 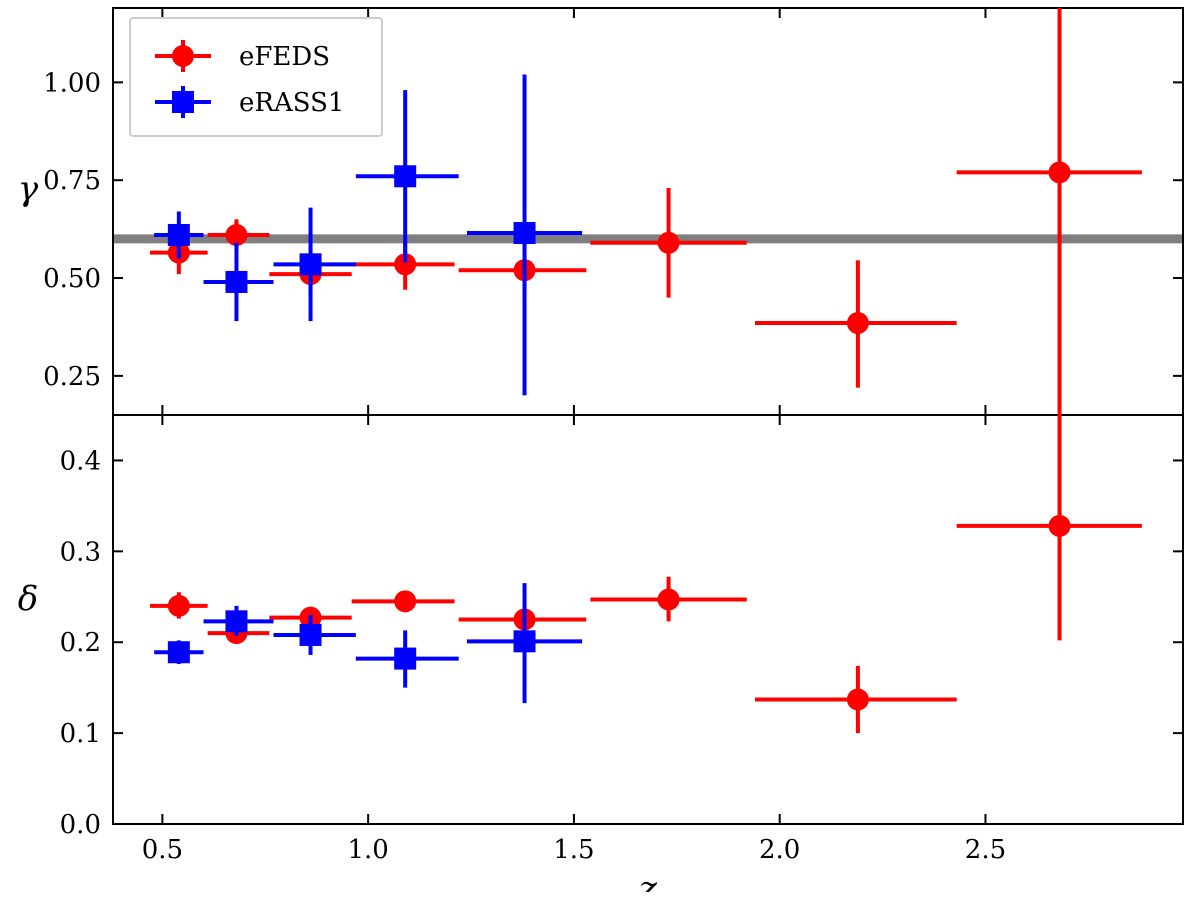 What do you see at coordinates (183, 56) in the screenshot?
I see `legend-efeds-marker` at bounding box center [183, 56].